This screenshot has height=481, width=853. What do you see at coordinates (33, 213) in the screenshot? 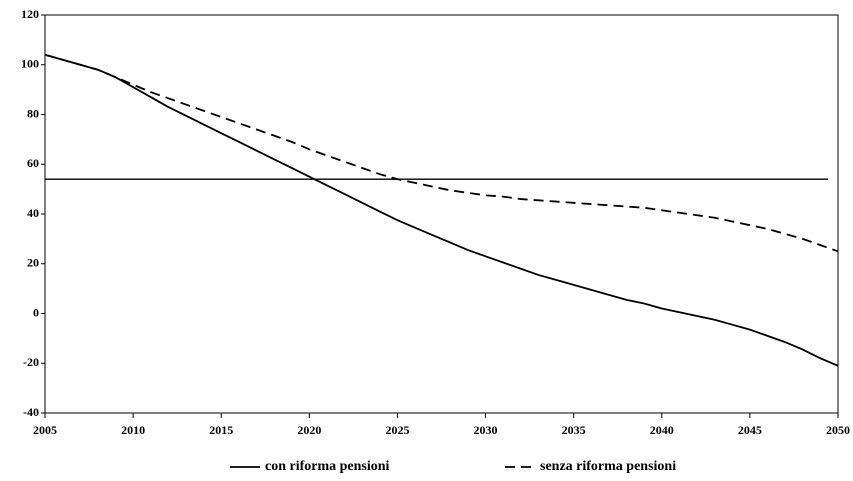
I see `y-tick-label: 40` at bounding box center [33, 213].